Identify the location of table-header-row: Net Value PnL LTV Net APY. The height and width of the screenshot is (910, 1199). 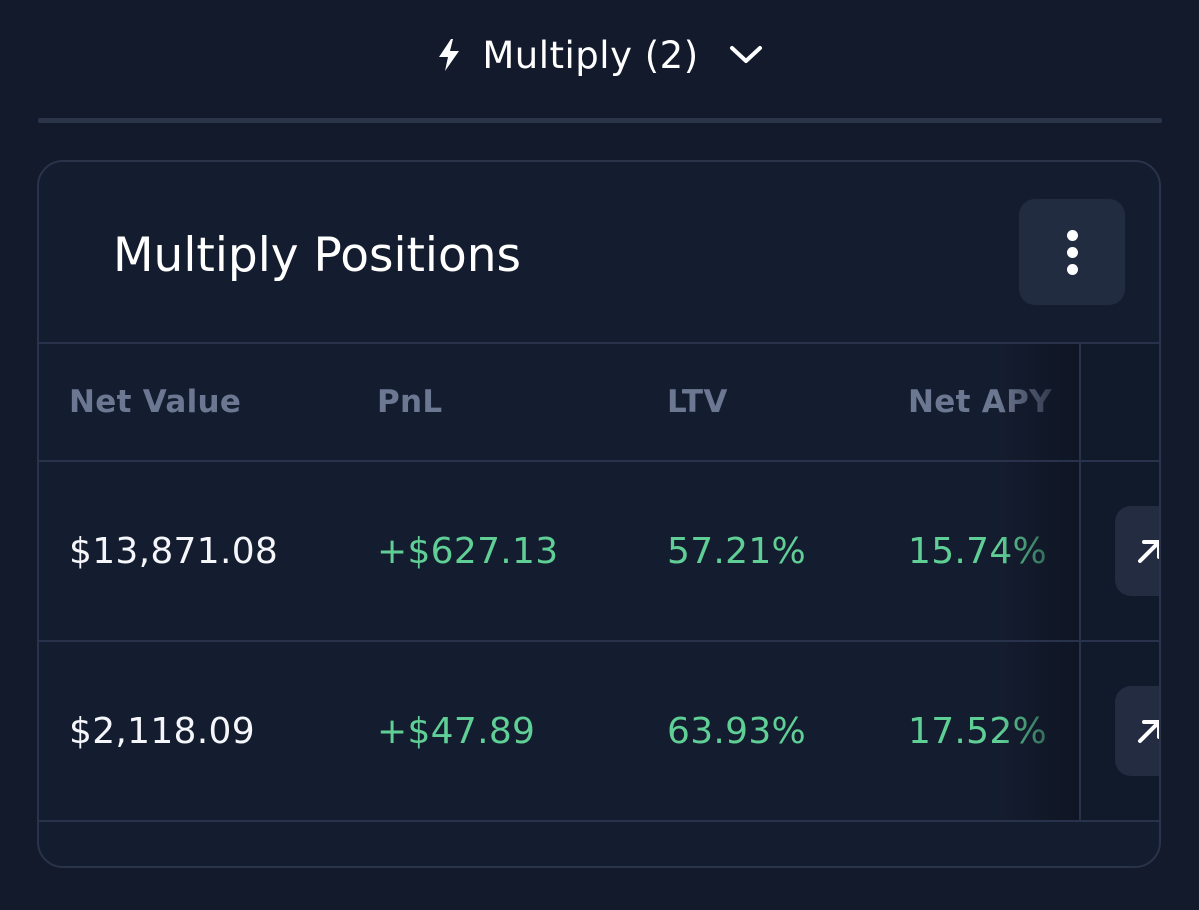
(599, 401).